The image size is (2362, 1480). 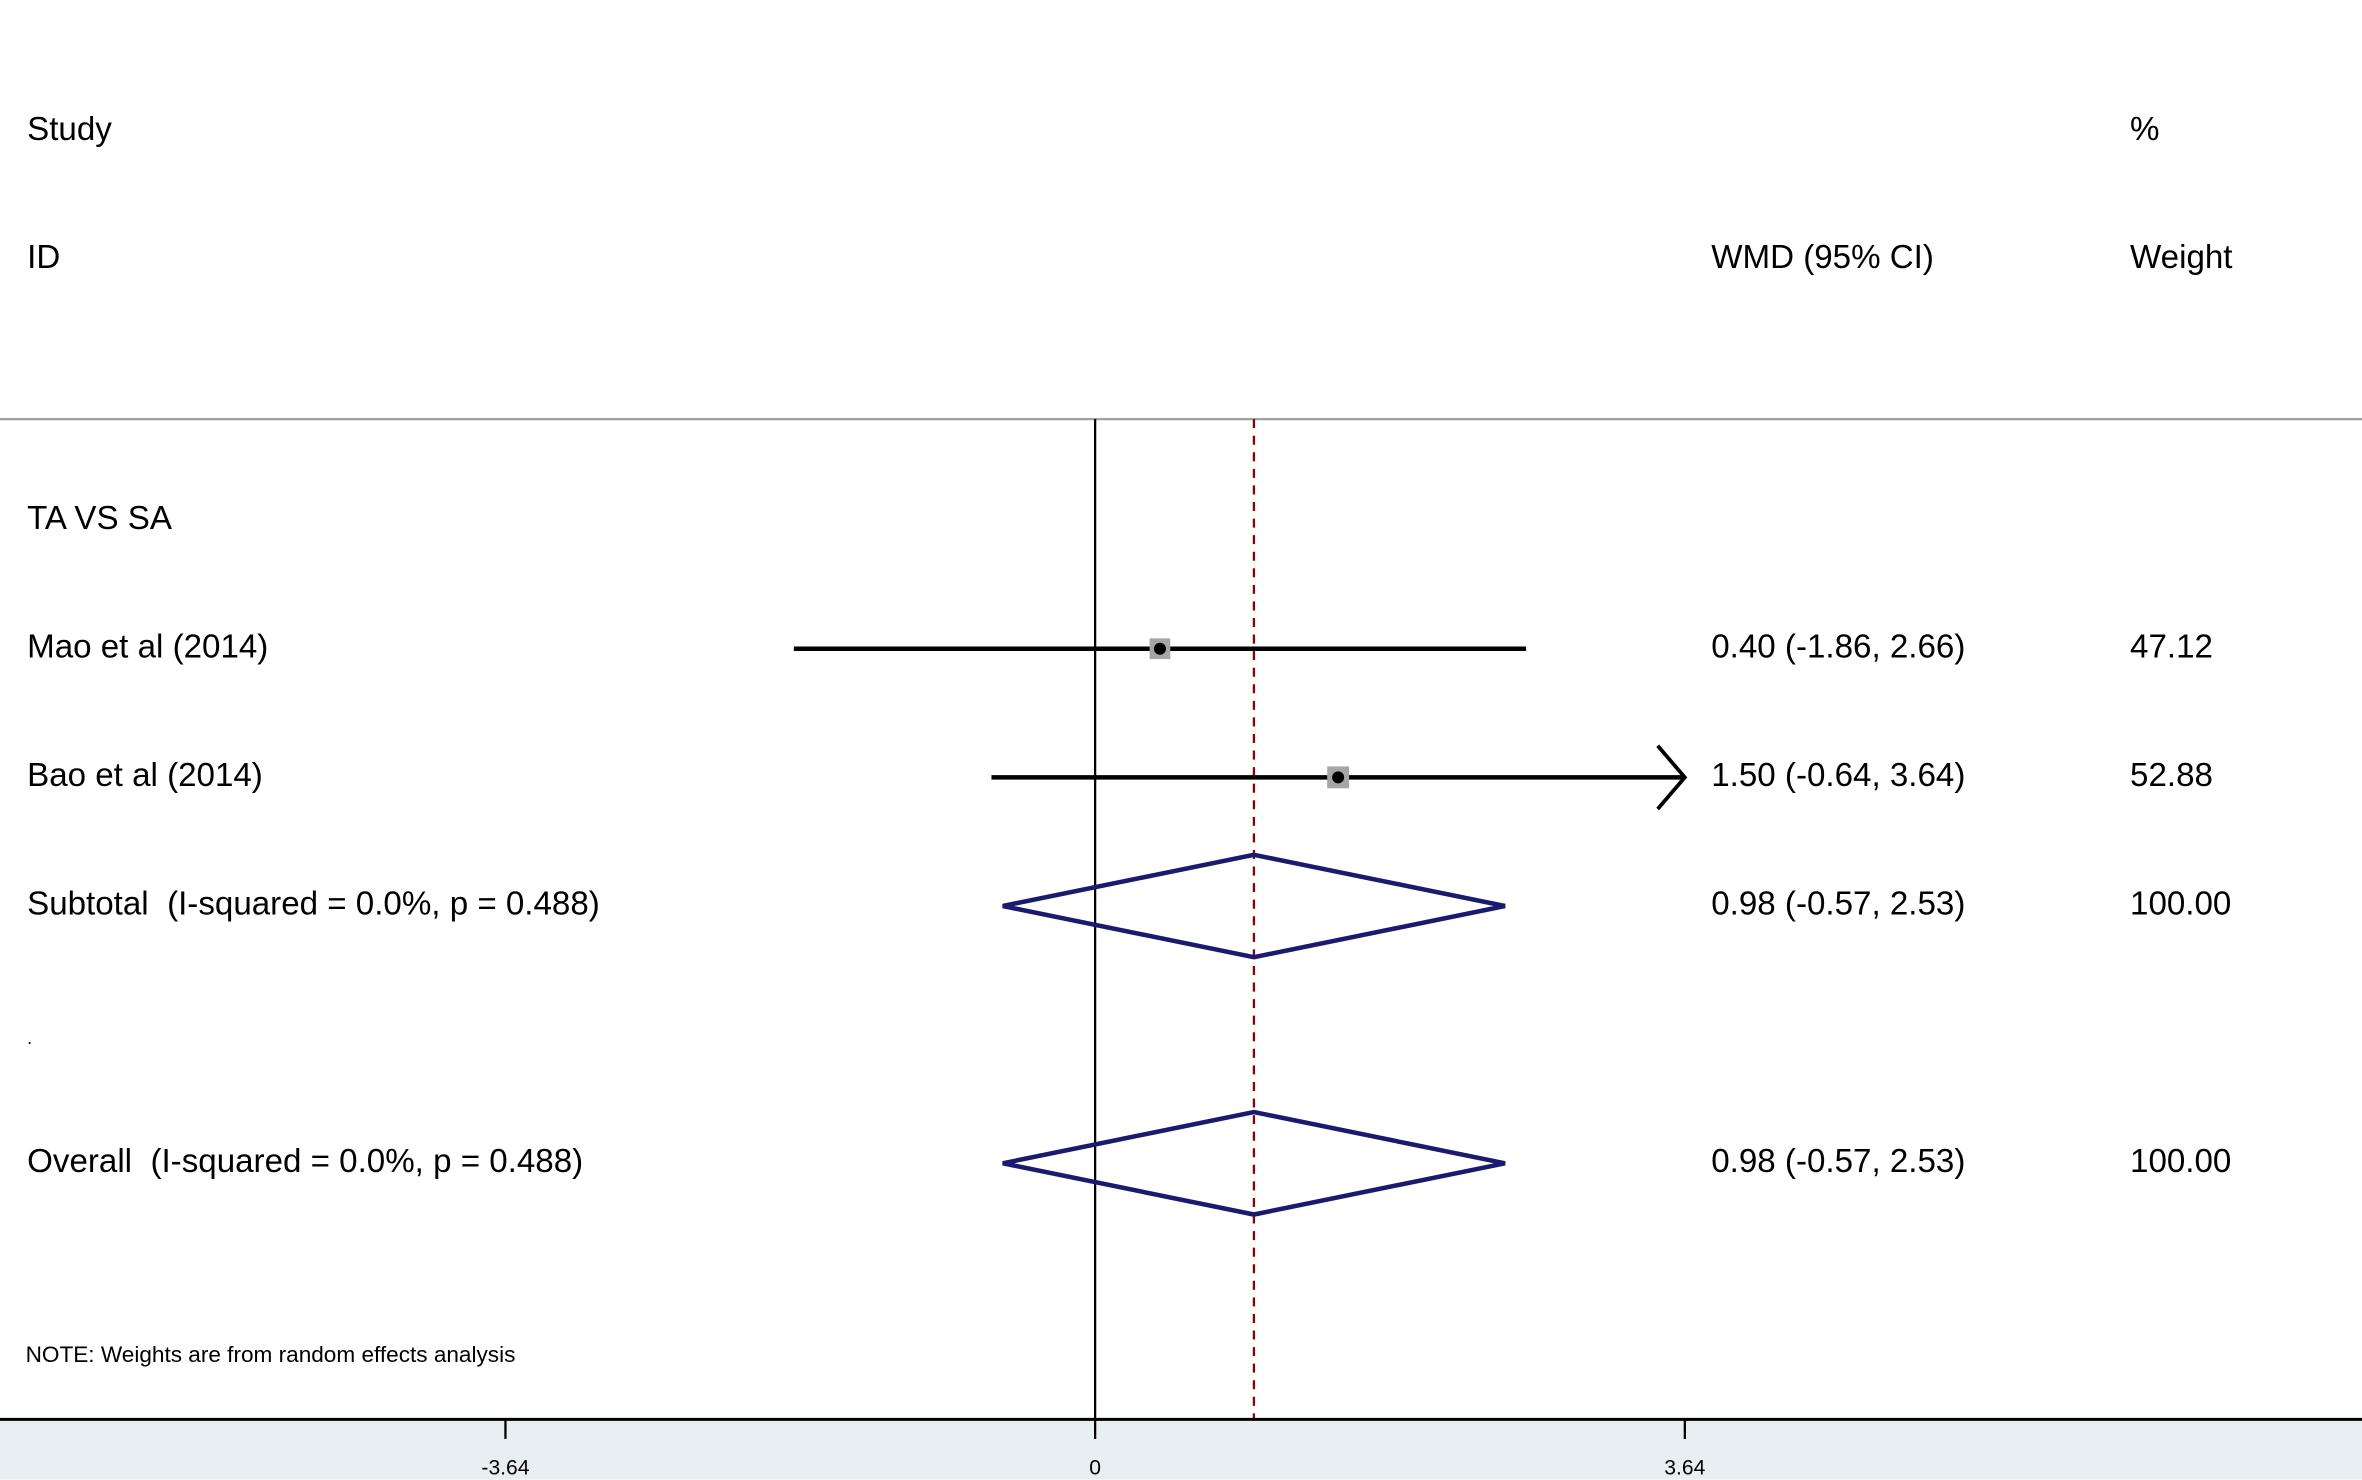 I want to click on row-label: Bao et al (2014), so click(x=145, y=775).